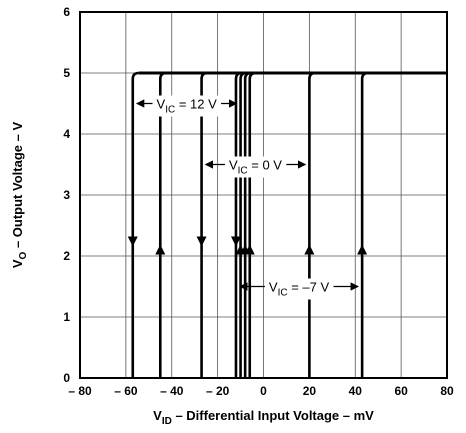 The image size is (466, 433). I want to click on annotation-label: VIC = 0 V, so click(255, 167).